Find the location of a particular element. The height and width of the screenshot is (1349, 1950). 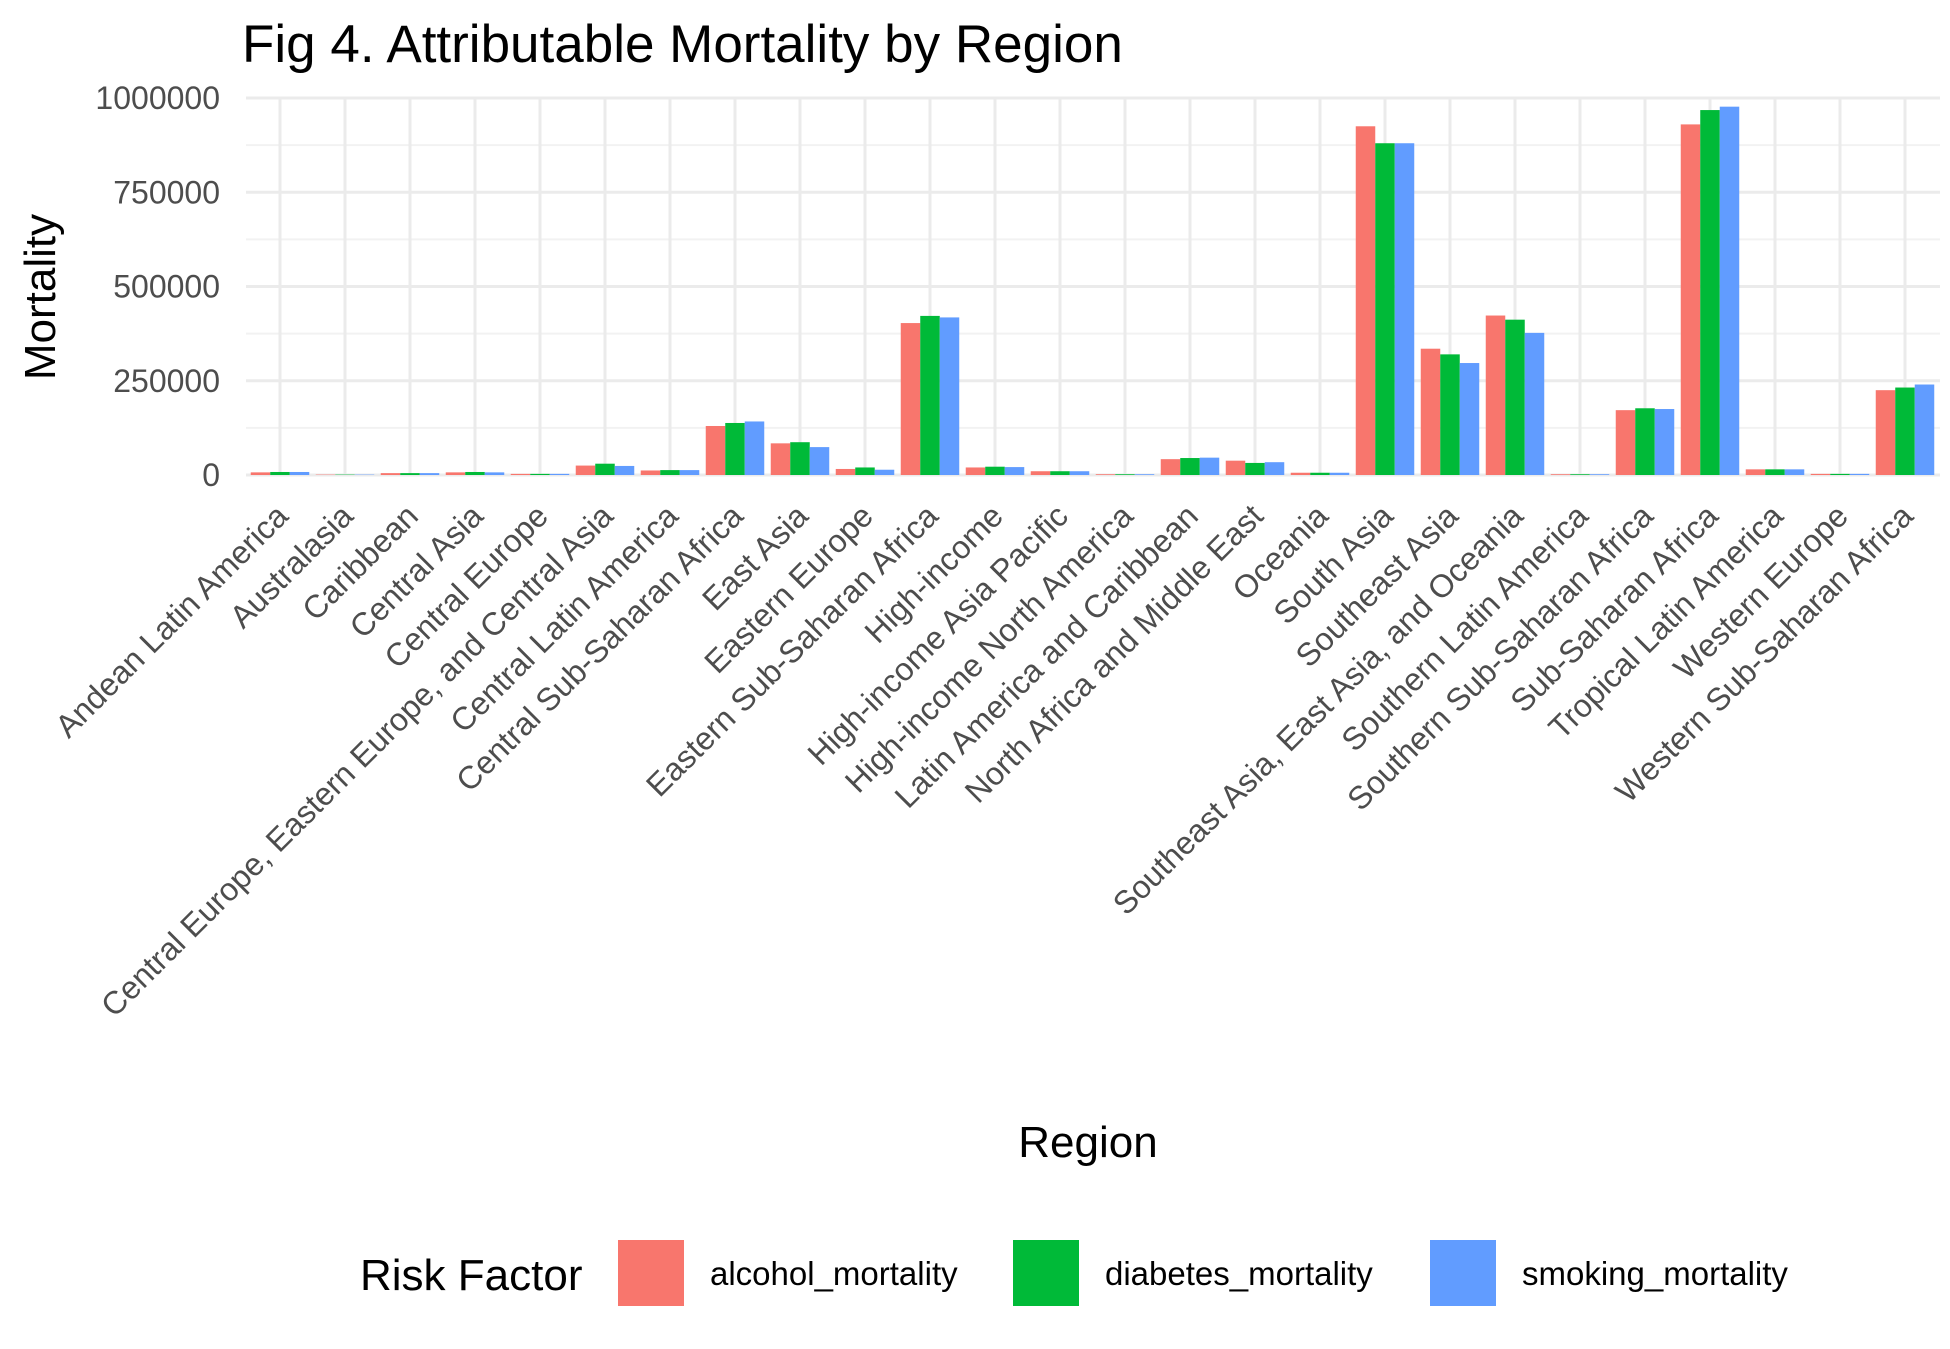

legend-label-alcohol_mortality: alcohol_mortality is located at coordinates (834, 1273).